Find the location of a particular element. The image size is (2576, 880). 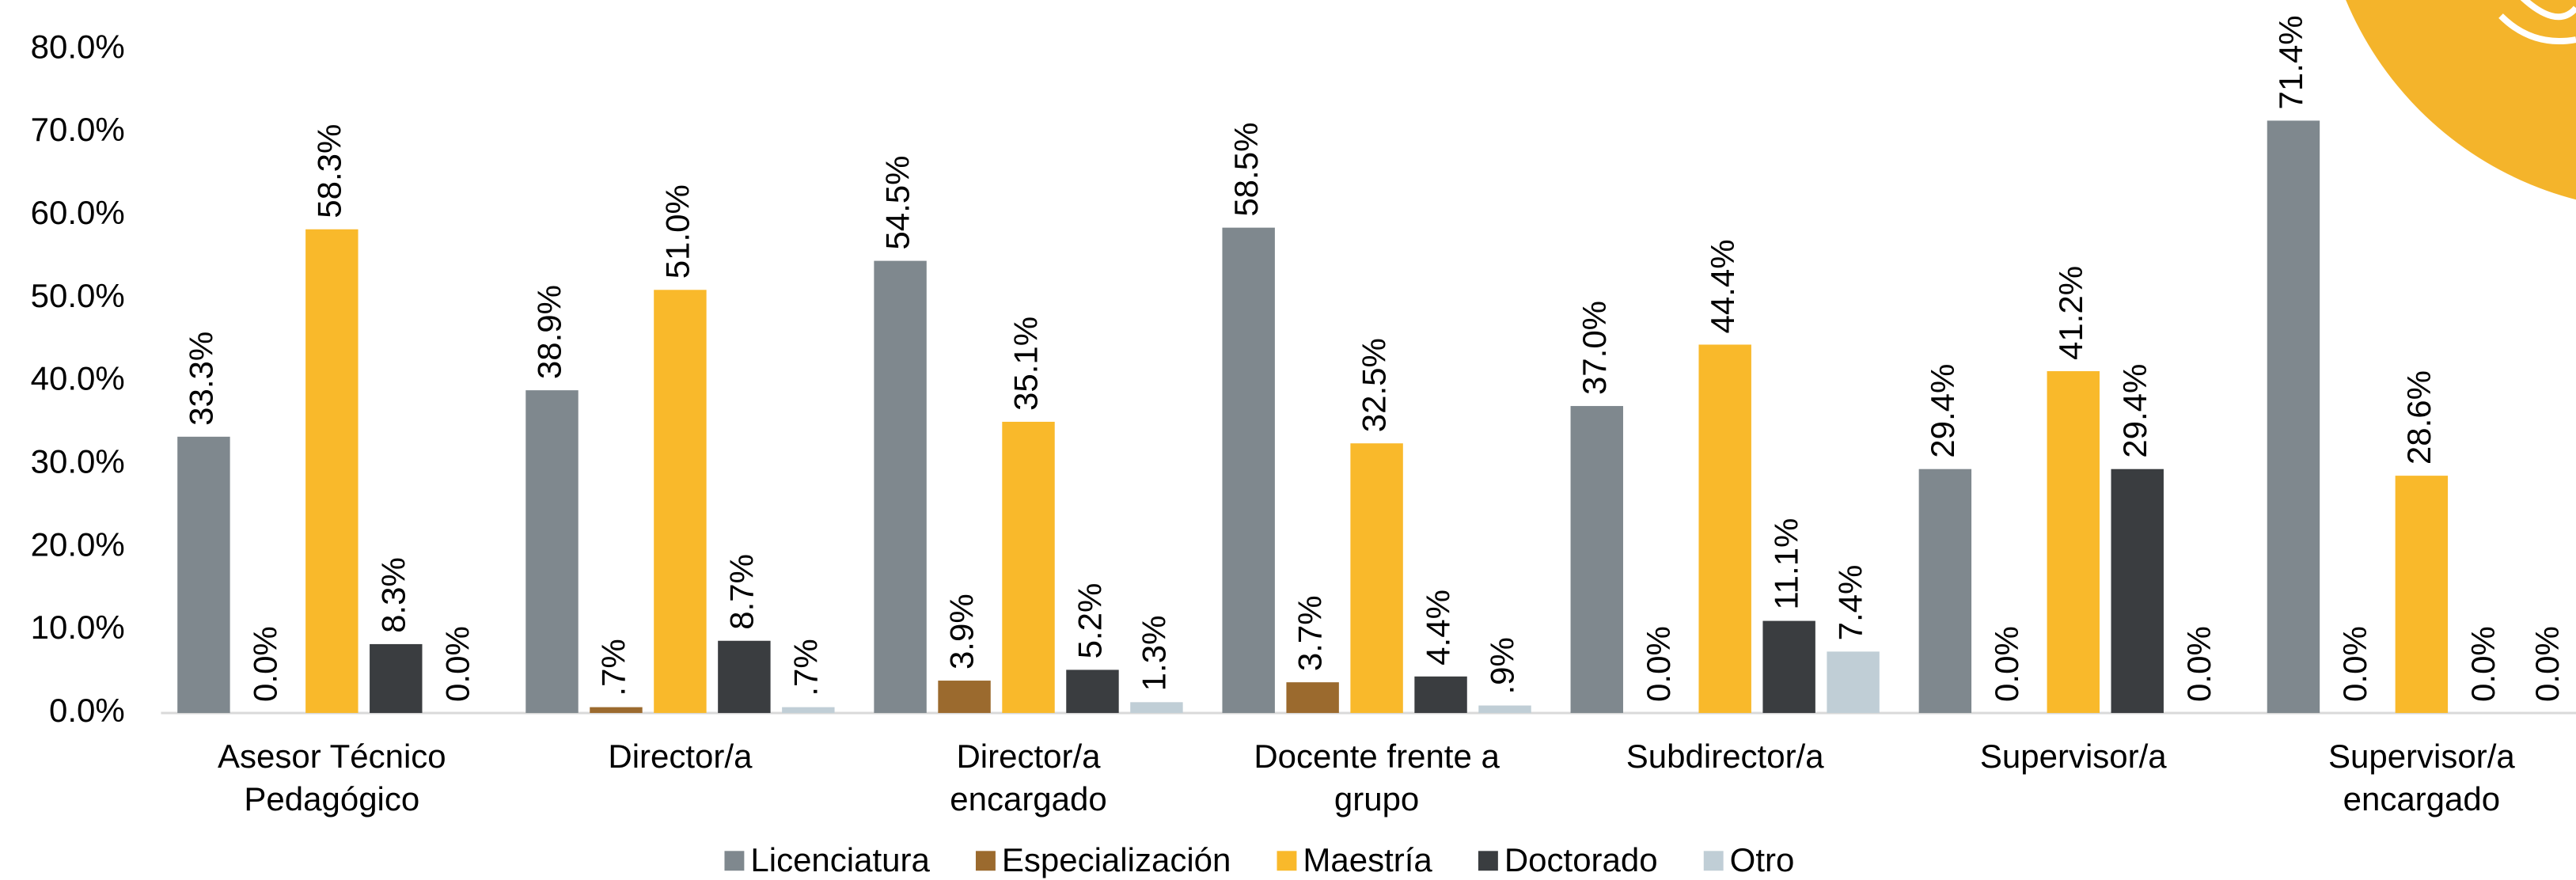

y-tick-label: 10.0% is located at coordinates (78, 627).